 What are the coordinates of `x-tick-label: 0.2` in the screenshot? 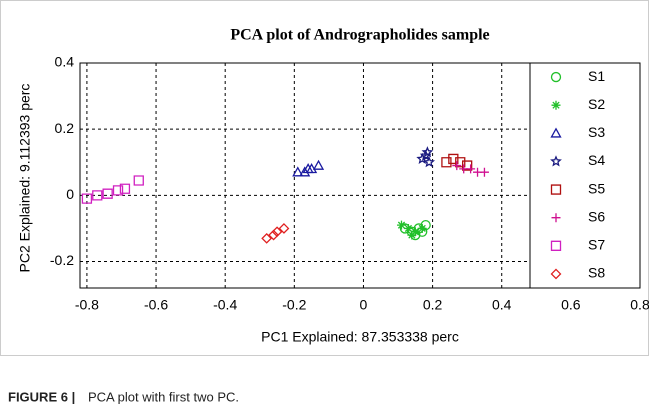 It's located at (433, 305).